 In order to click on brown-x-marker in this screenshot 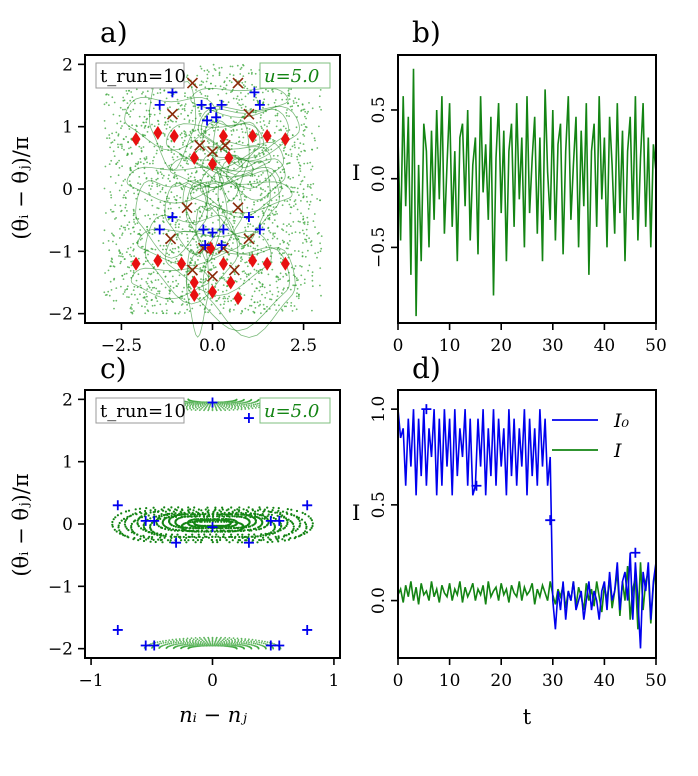, I will do `click(225, 145)`.